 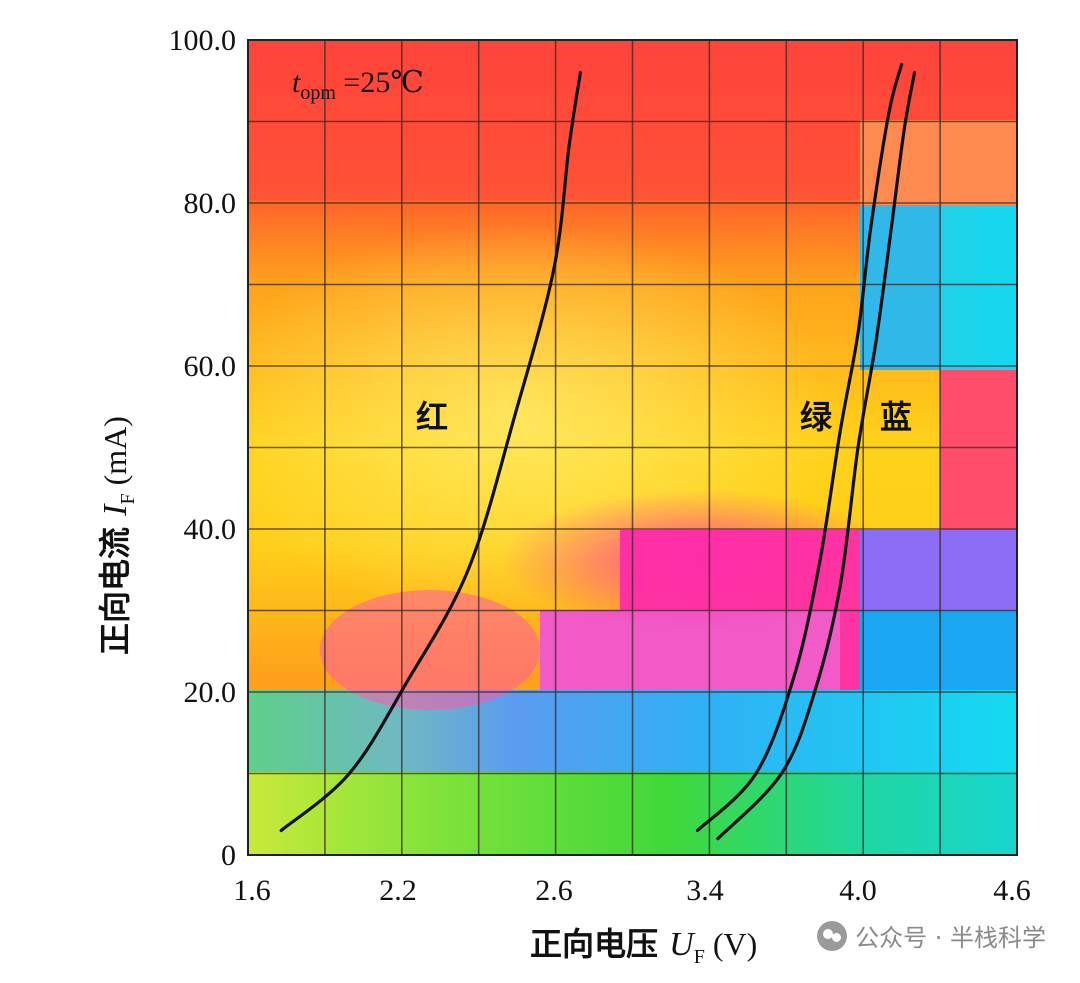 I want to click on watermark: 公众号 · 半栈科学, so click(x=931, y=935).